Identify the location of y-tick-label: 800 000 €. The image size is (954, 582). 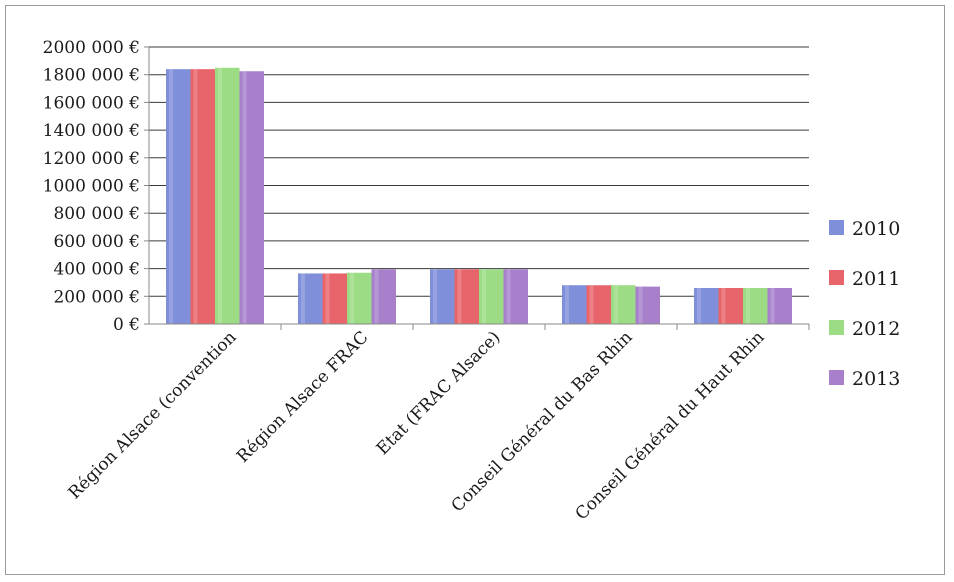
(96, 214).